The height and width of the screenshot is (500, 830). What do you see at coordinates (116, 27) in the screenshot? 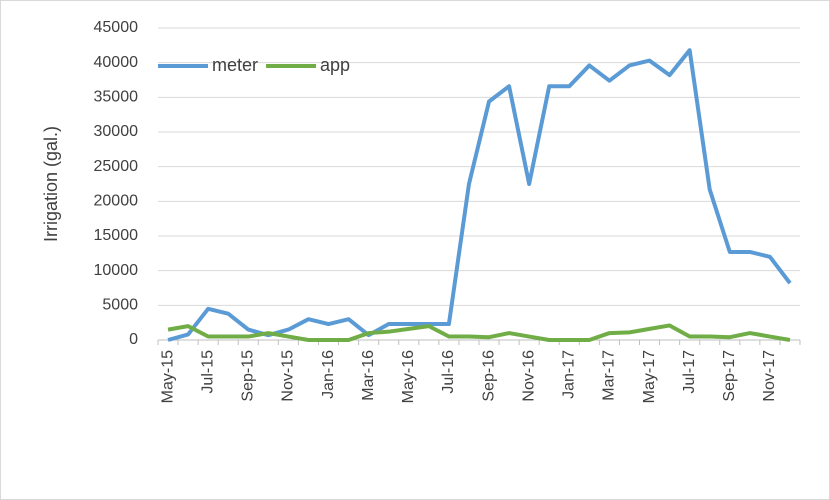
I see `y-tick-label: 45000` at bounding box center [116, 27].